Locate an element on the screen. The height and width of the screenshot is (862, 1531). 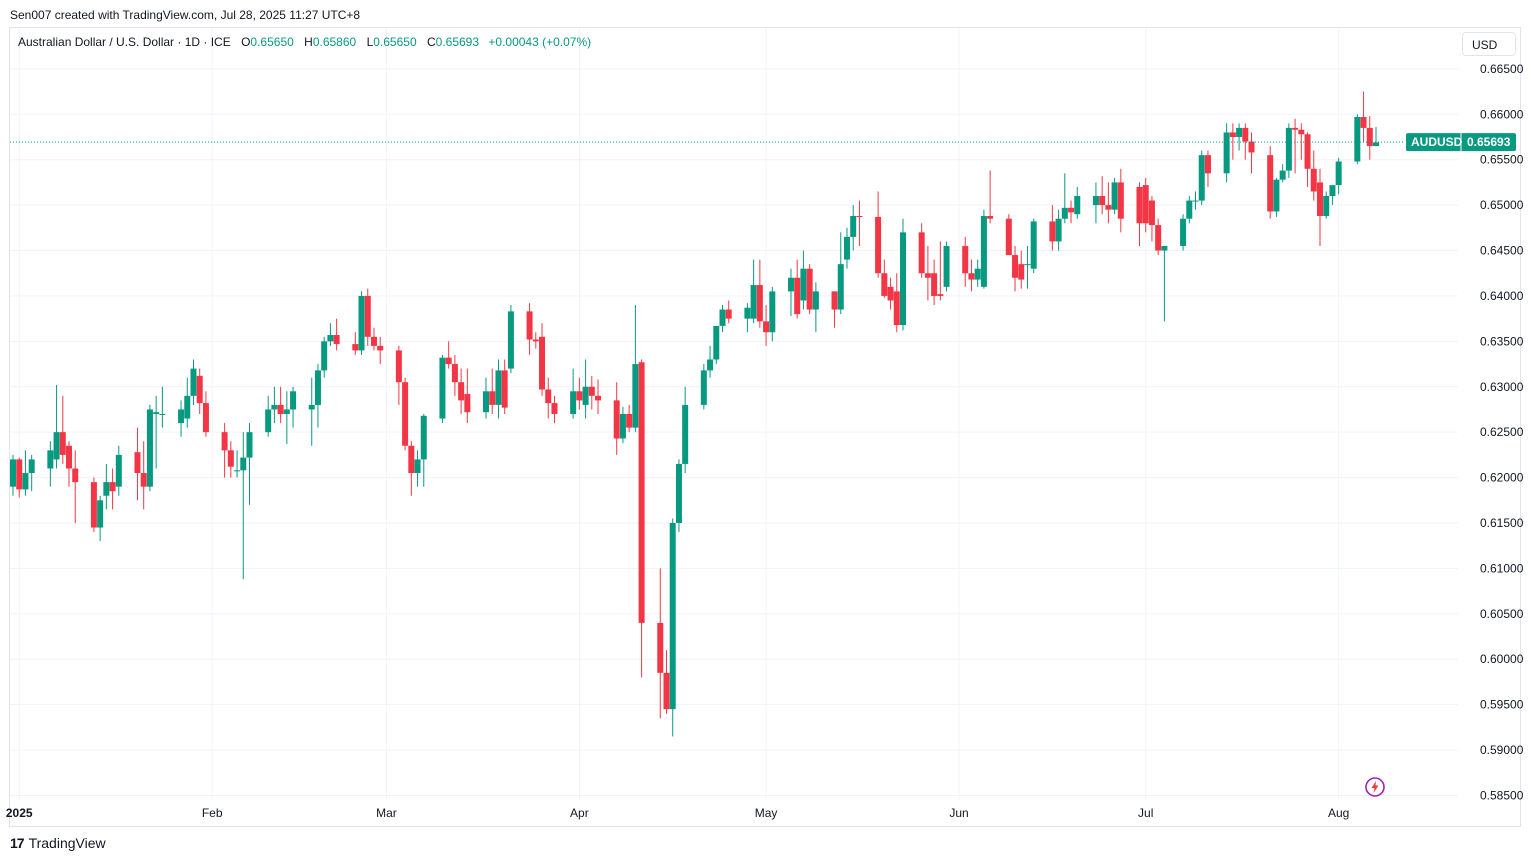
price-tick-label: 0.61000 is located at coordinates (1502, 568).